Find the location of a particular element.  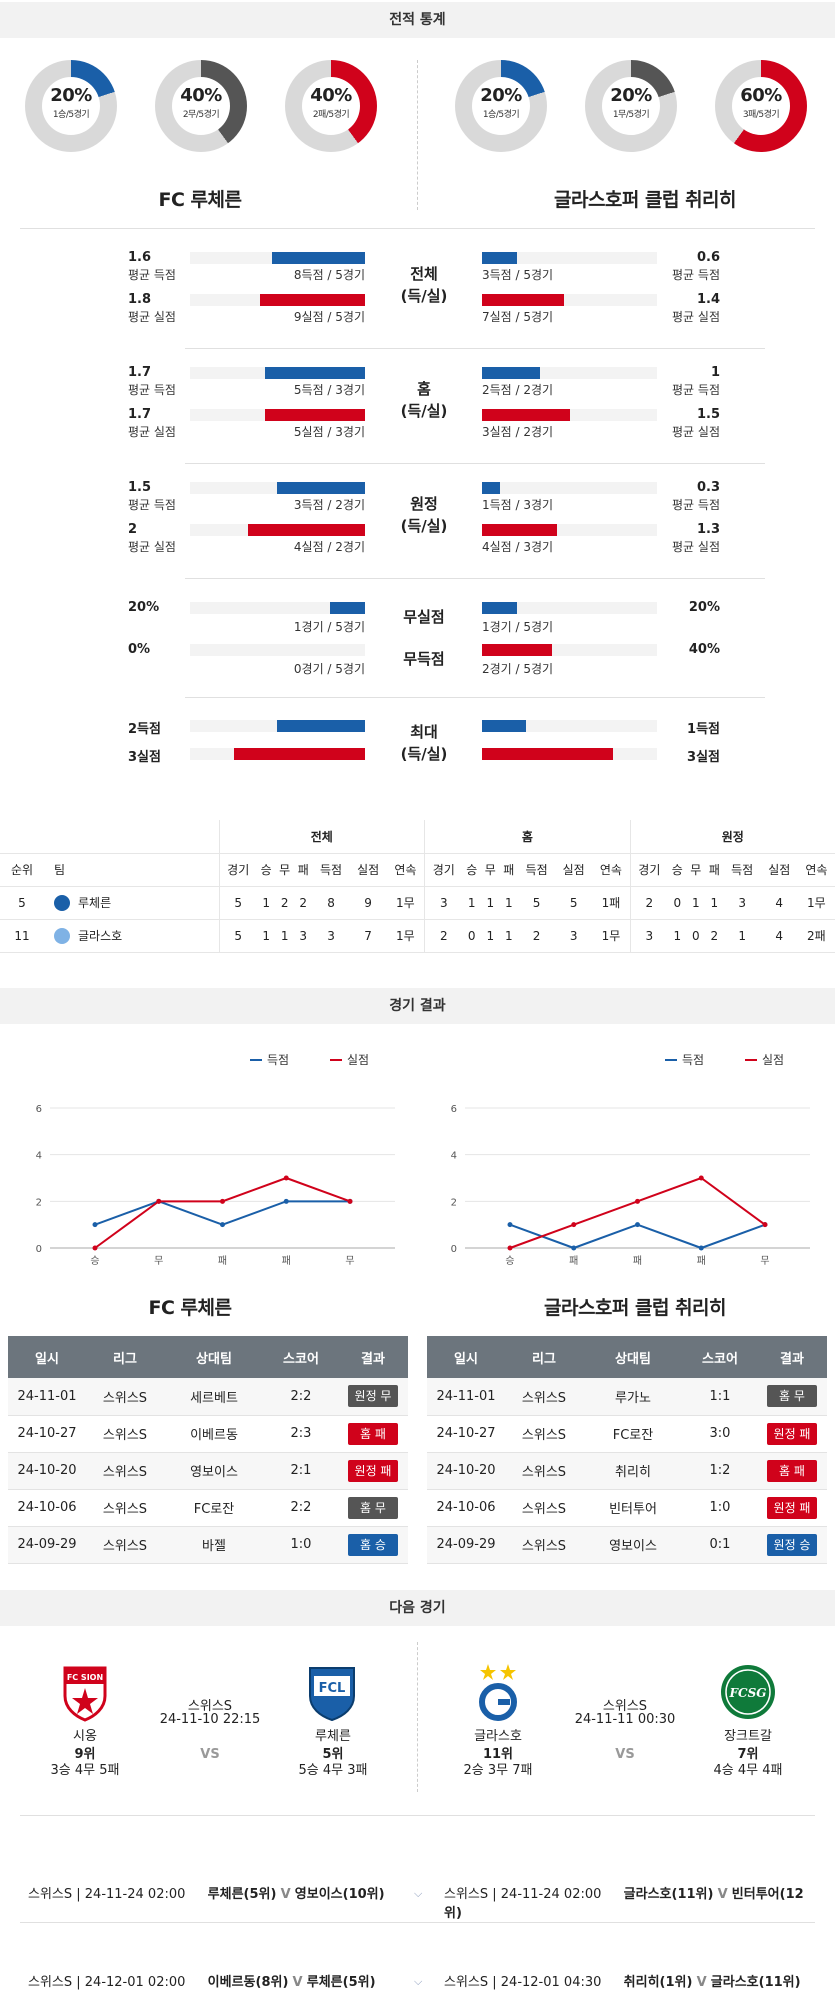

opponent-cell: 세르베트 is located at coordinates (214, 1397).